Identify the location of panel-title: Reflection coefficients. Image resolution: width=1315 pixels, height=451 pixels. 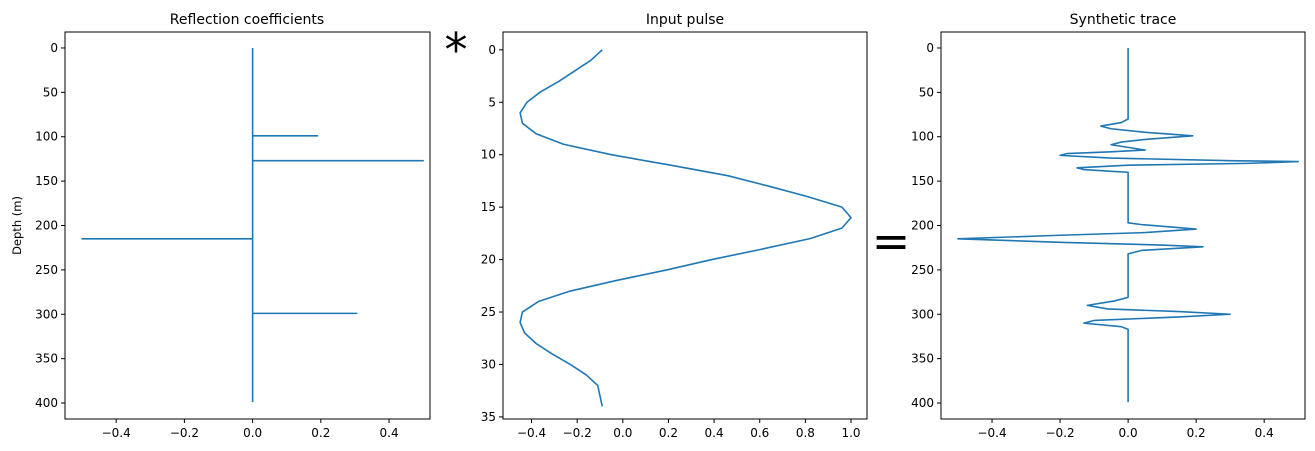
(247, 20).